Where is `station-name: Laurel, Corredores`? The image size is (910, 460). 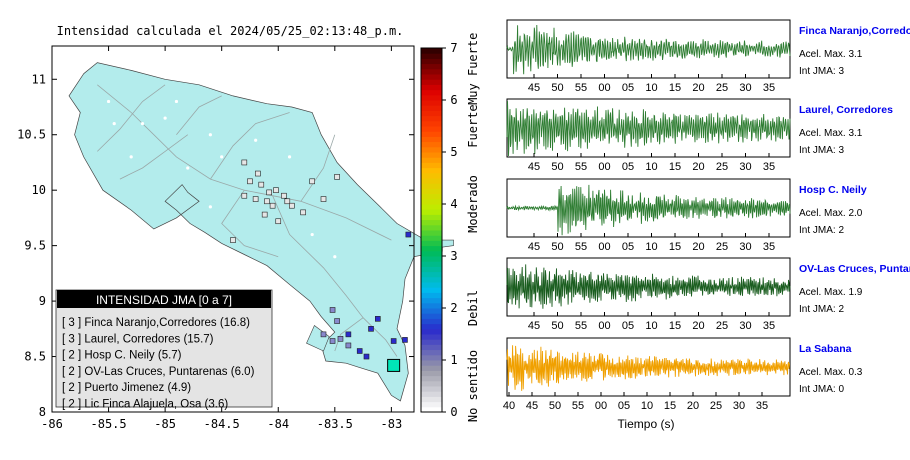
station-name: Laurel, Corredores is located at coordinates (846, 110).